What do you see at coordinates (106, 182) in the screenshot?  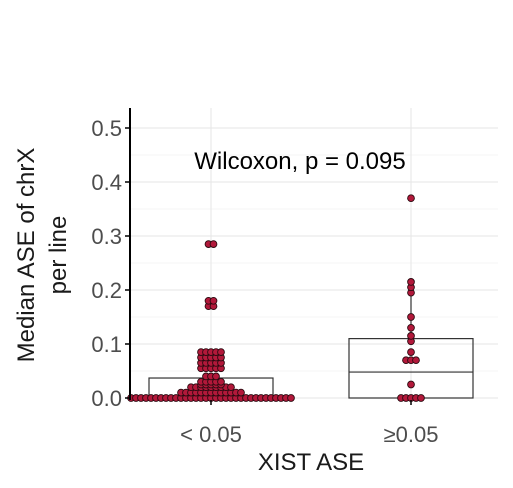 I see `y-tick-label: 0.4` at bounding box center [106, 182].